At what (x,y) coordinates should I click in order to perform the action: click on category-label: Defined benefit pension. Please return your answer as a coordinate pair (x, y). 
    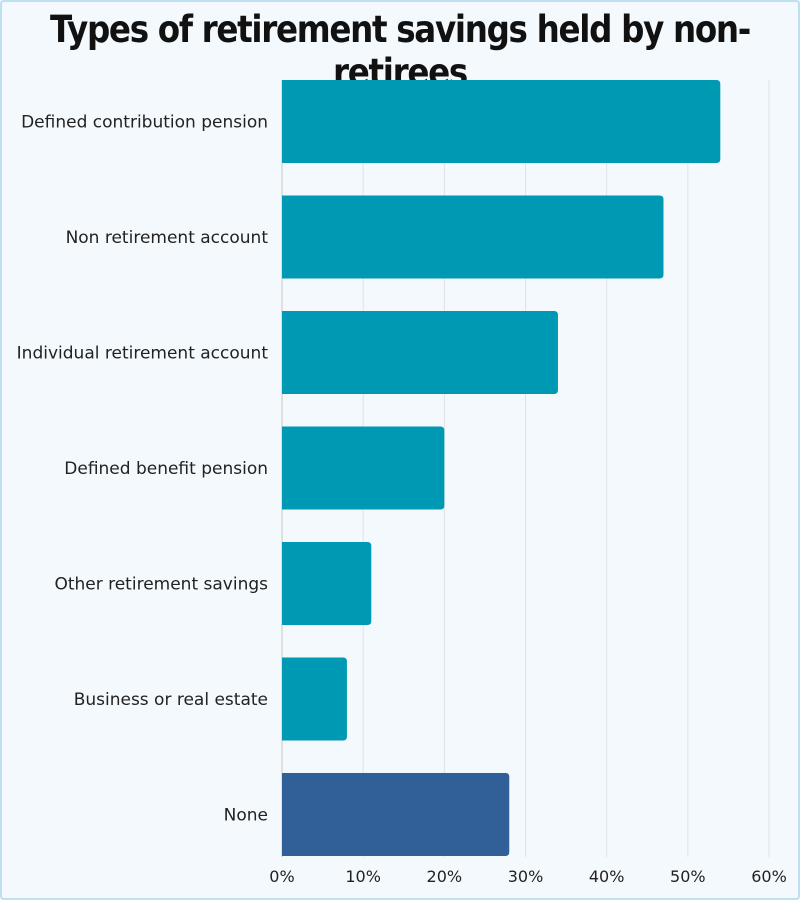
    Looking at the image, I should click on (166, 469).